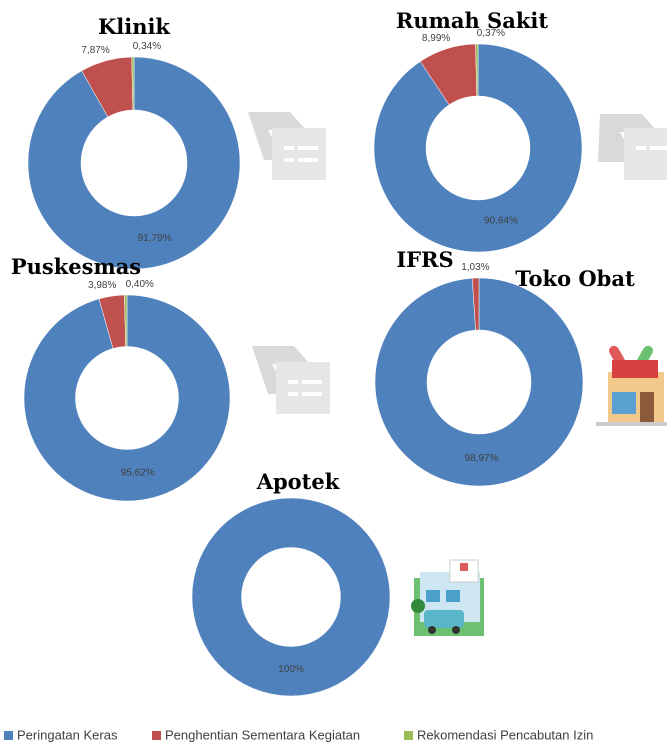 Image resolution: width=667 pixels, height=747 pixels. I want to click on value-label: 1,03%, so click(475, 267).